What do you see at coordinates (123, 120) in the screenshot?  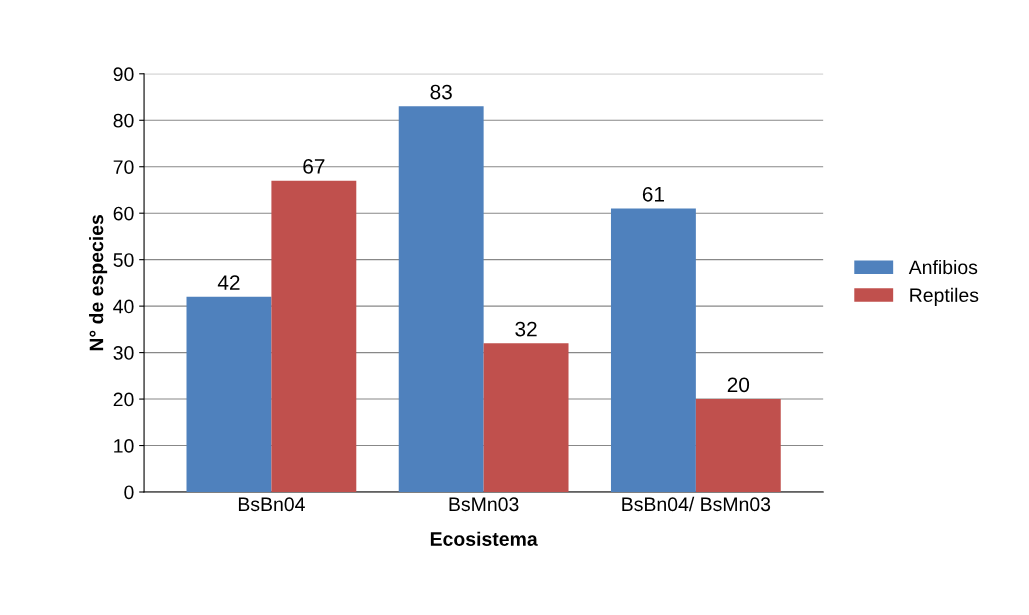 I see `y-tick-label: 80` at bounding box center [123, 120].